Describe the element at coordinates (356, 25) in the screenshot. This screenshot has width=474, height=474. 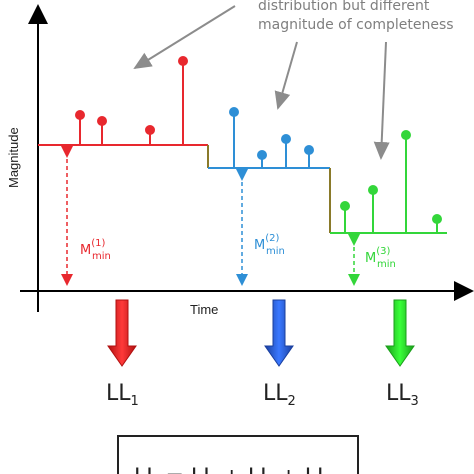
I see `annotation-line-2: magnitude of completeness` at that location.